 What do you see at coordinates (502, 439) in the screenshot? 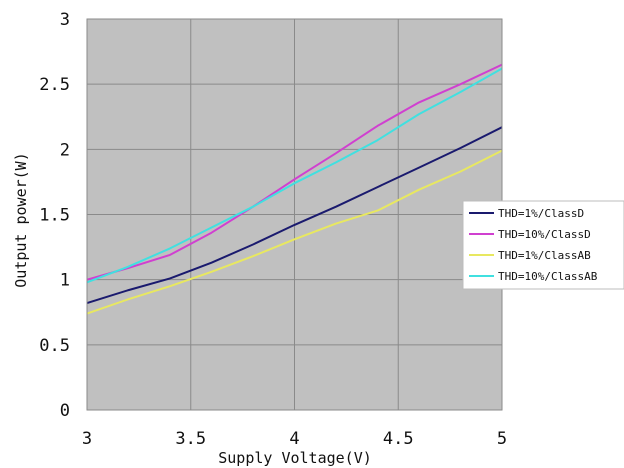
I see `x-tick-label: 5` at bounding box center [502, 439].